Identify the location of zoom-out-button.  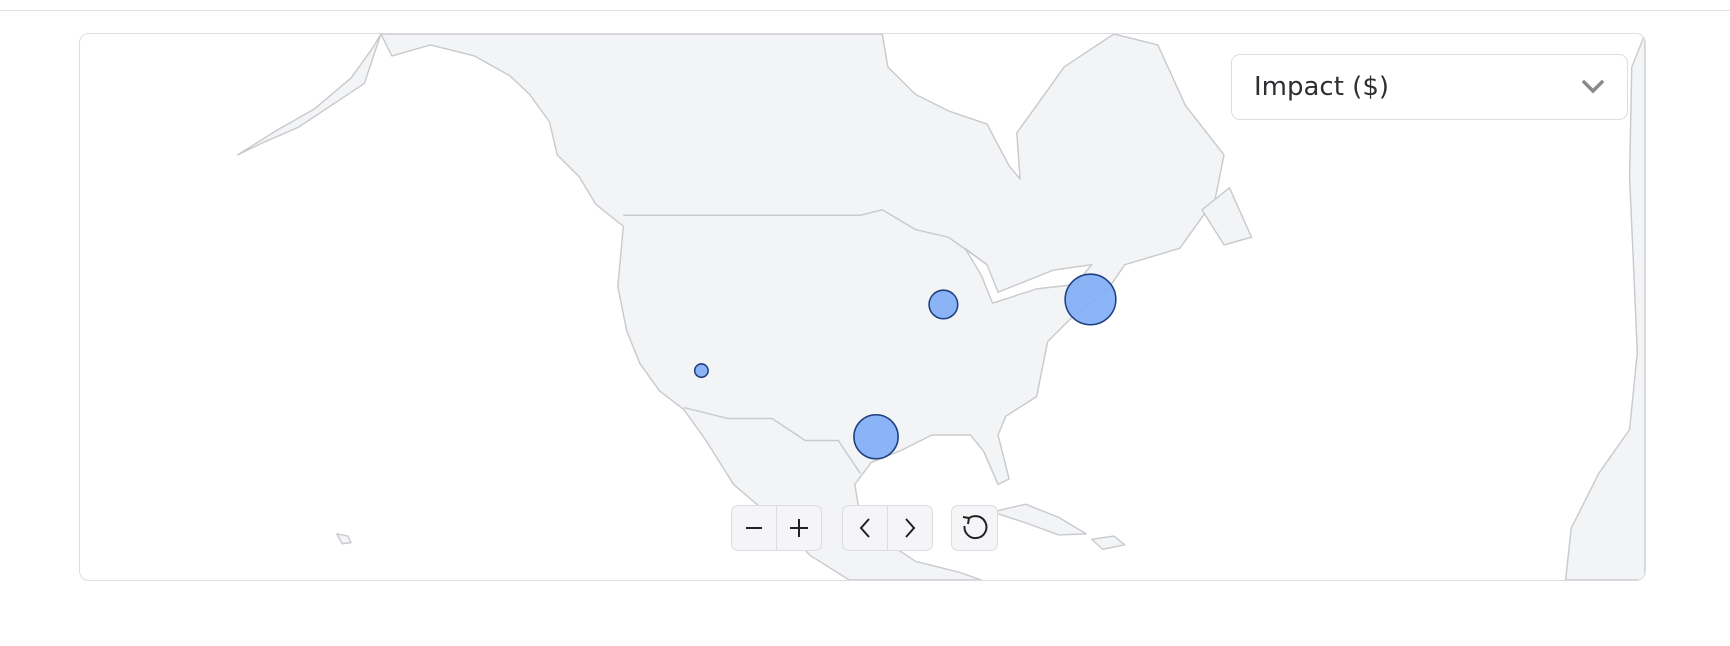
(754, 528).